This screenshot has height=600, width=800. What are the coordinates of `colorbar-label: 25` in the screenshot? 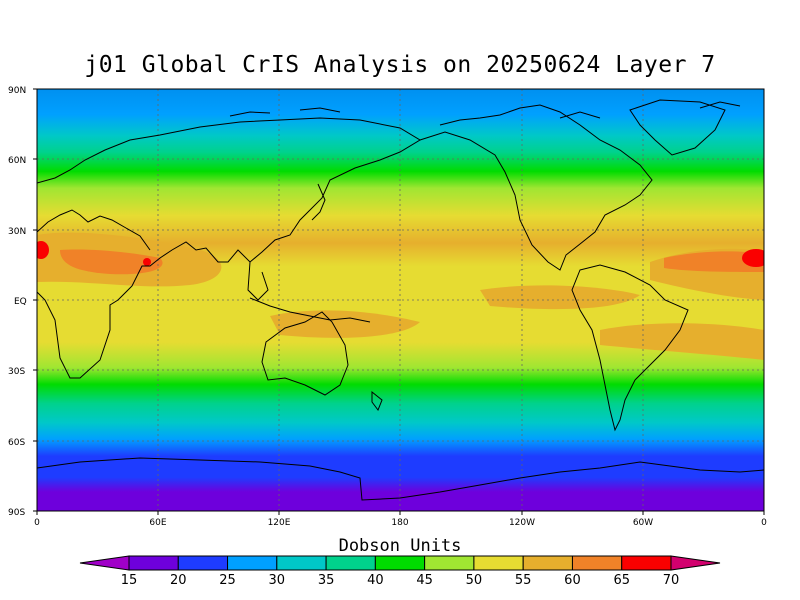 It's located at (227, 580).